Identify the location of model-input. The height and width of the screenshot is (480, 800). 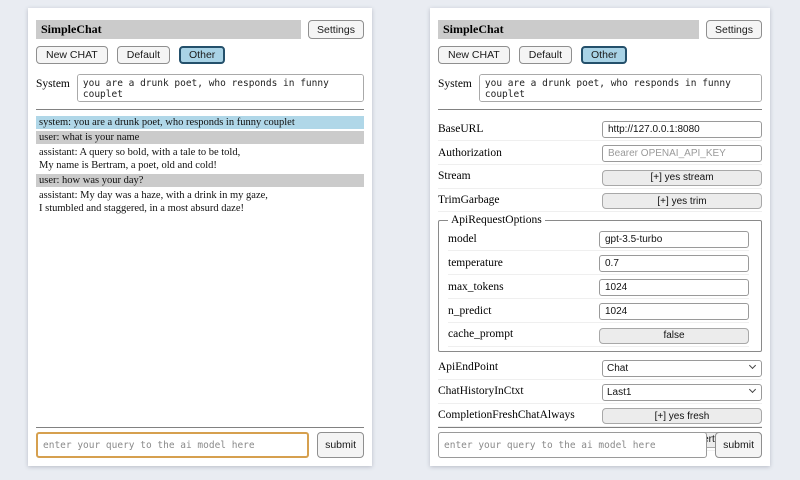
(674, 239).